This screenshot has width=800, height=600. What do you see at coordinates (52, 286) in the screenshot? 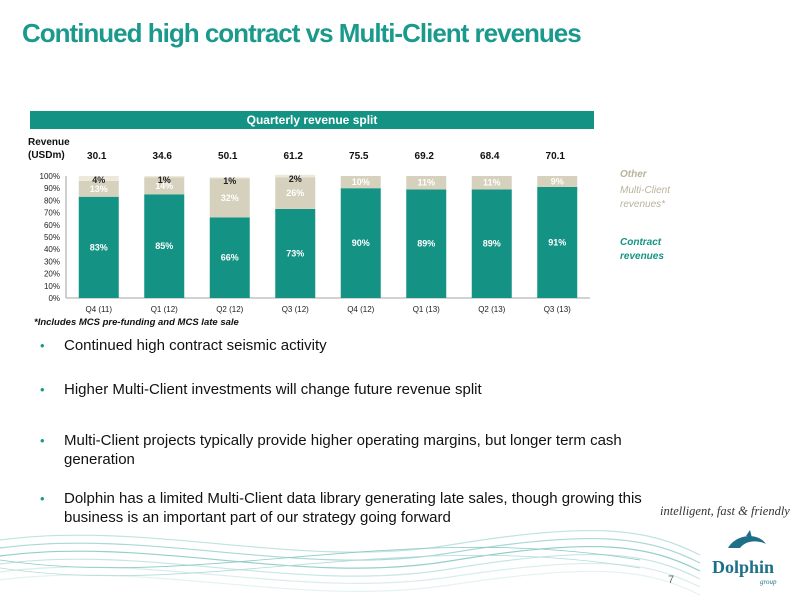
I see `y-tick-label: 10%` at bounding box center [52, 286].